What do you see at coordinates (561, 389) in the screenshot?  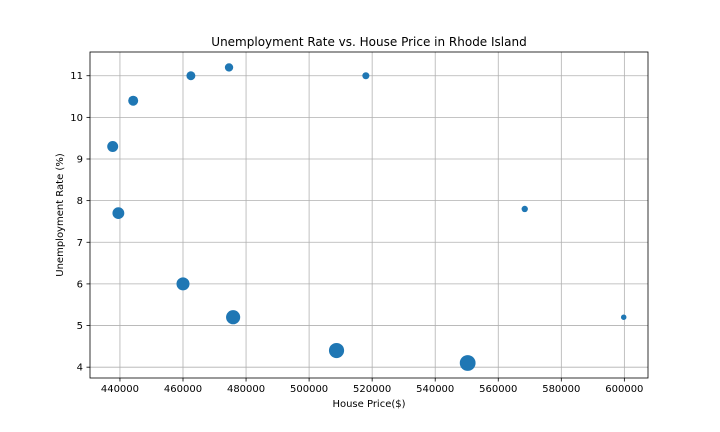 I see `x-tick-label: 580000` at bounding box center [561, 389].